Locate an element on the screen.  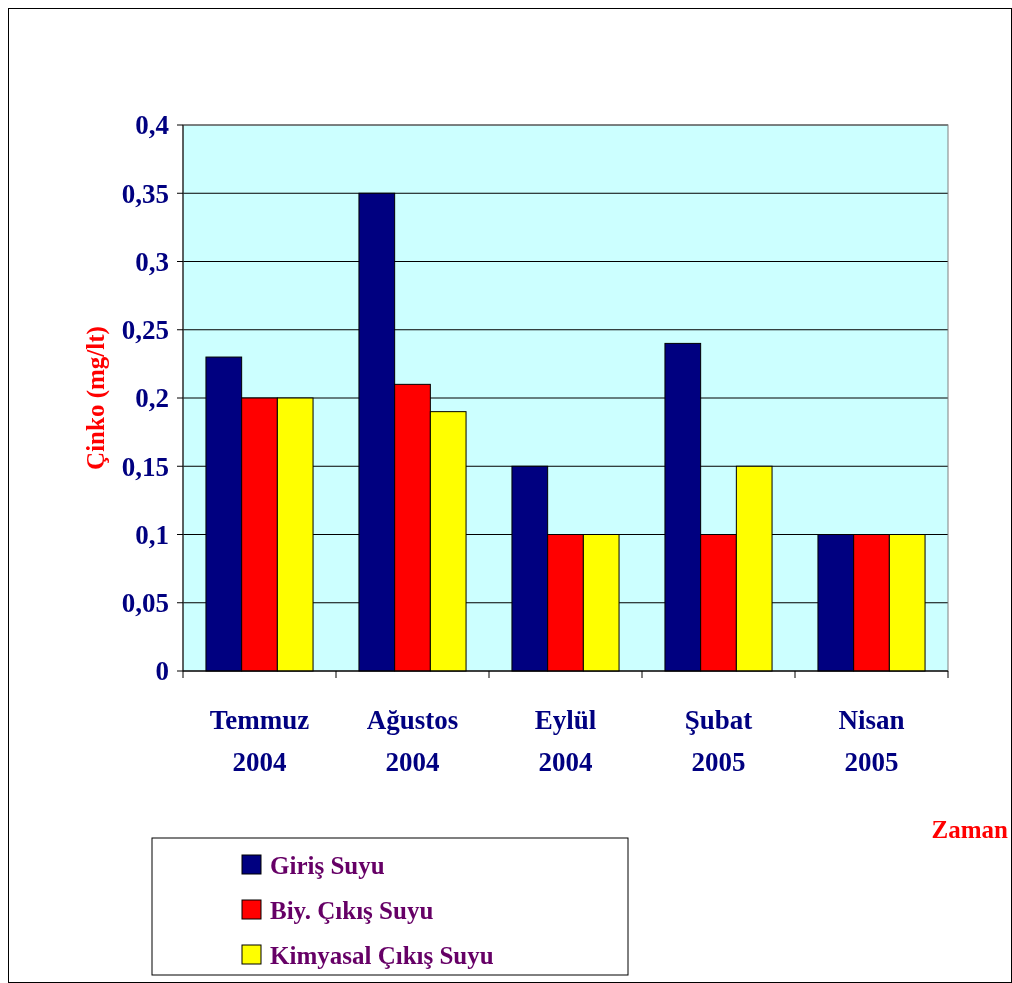
x-tick-label: Ağustos 2004 is located at coordinates (412, 741).